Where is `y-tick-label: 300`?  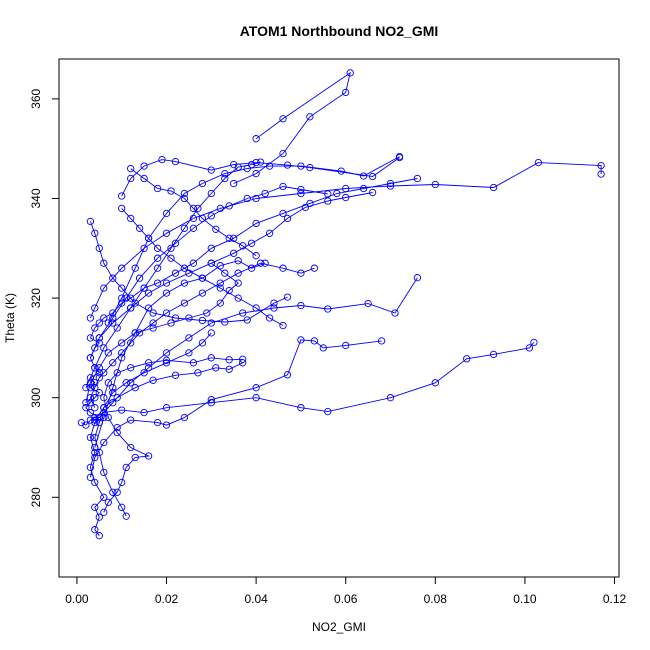
y-tick-label: 300 is located at coordinates (36, 397).